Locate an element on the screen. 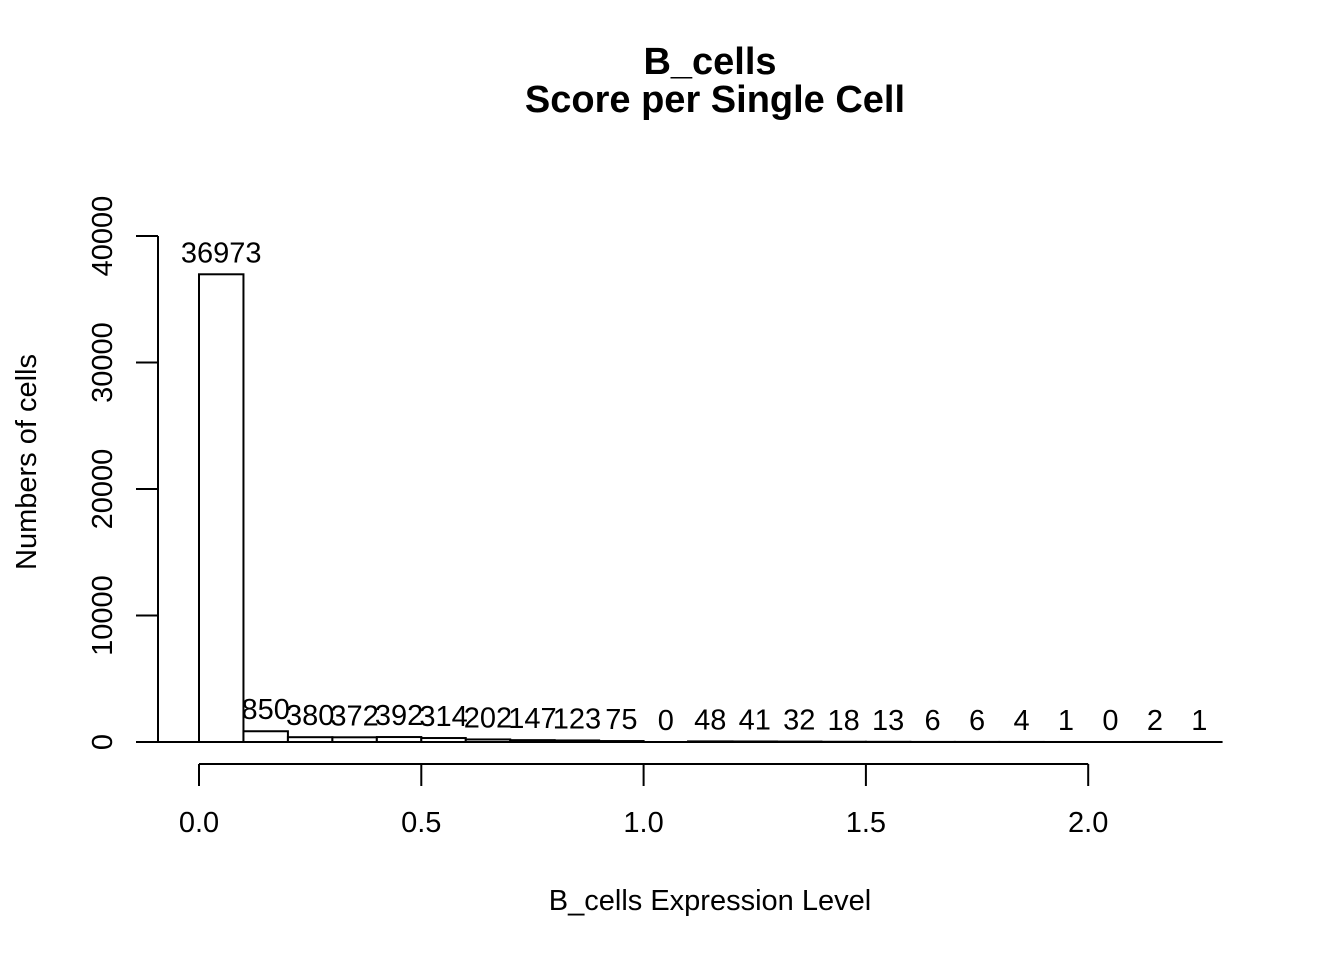  bar-value-label: 147 is located at coordinates (532, 719).